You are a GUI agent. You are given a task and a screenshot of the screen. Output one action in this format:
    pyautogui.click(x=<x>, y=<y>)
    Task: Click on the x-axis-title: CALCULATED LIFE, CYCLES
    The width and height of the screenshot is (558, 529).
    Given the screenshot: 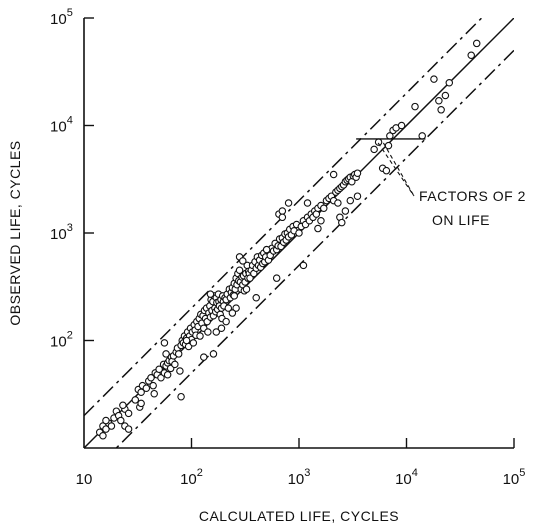 What is the action you would take?
    pyautogui.click(x=299, y=516)
    